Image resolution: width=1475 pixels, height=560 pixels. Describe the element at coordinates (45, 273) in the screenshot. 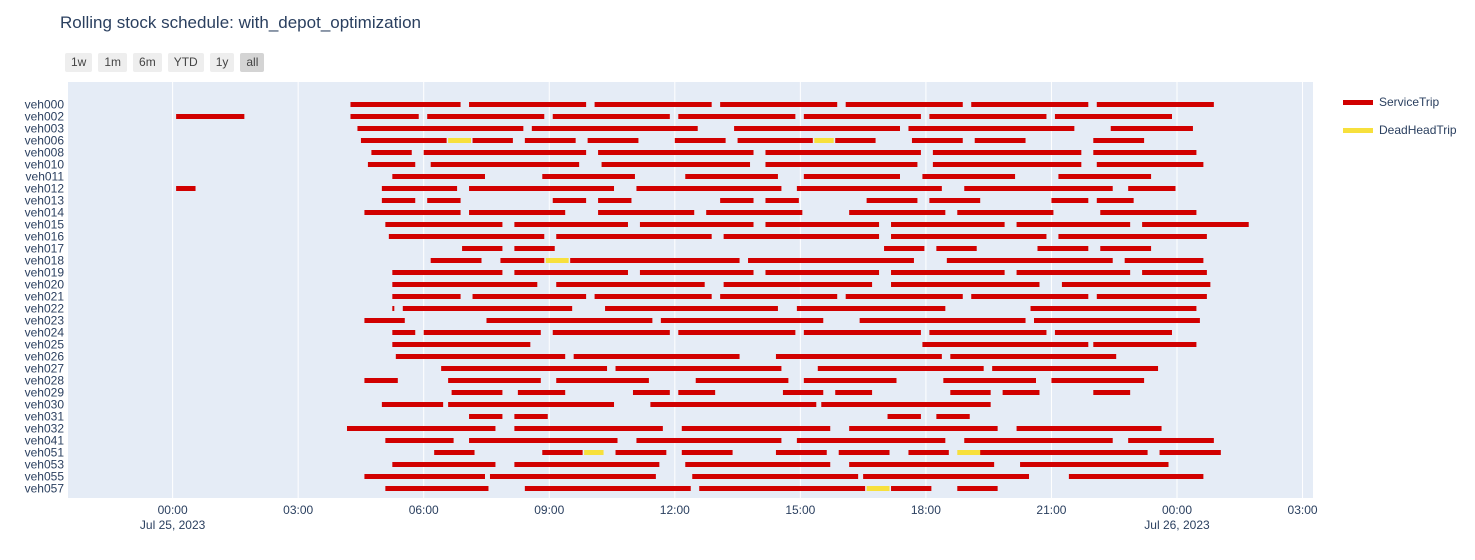

I see `y-tick-label: veh019` at that location.